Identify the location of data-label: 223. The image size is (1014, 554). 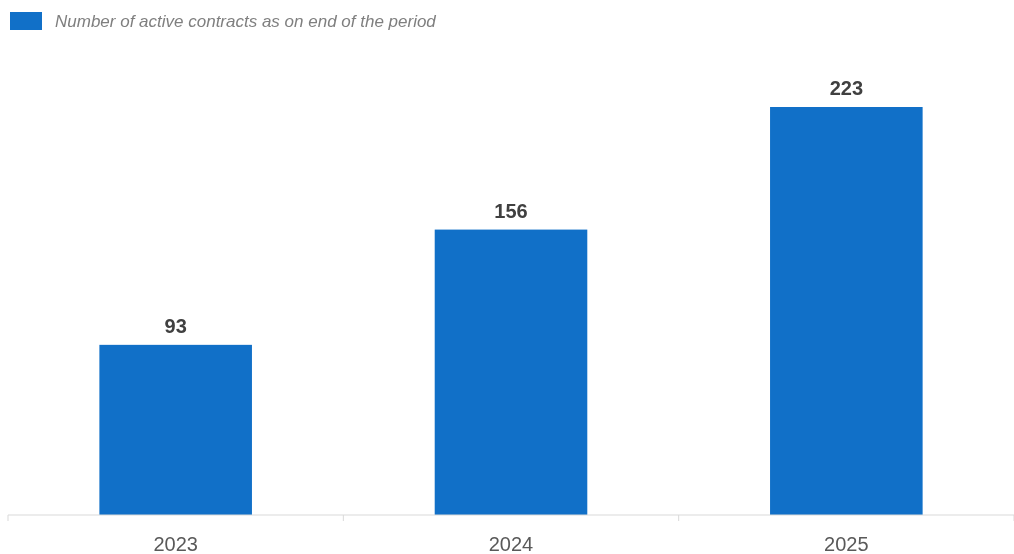
(846, 88).